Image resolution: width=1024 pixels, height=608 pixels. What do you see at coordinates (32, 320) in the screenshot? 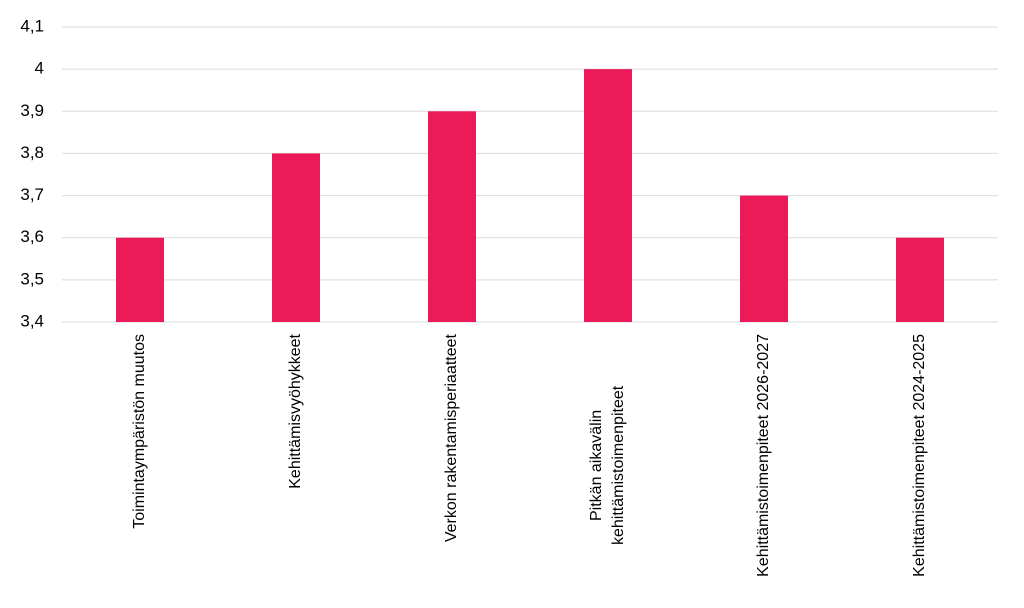
I see `y-tick-label: 3,4` at bounding box center [32, 320].